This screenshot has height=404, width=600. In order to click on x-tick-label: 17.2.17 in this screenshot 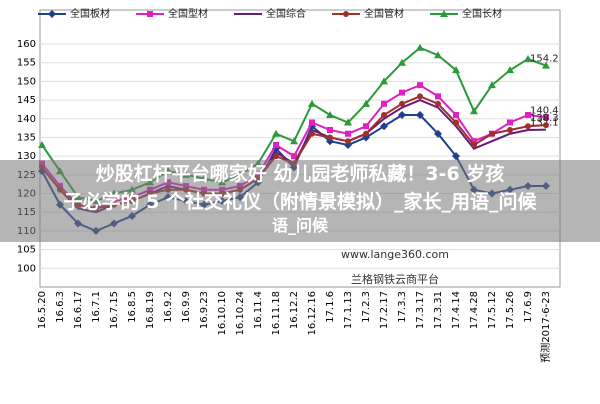, I will do `click(384, 310)`.